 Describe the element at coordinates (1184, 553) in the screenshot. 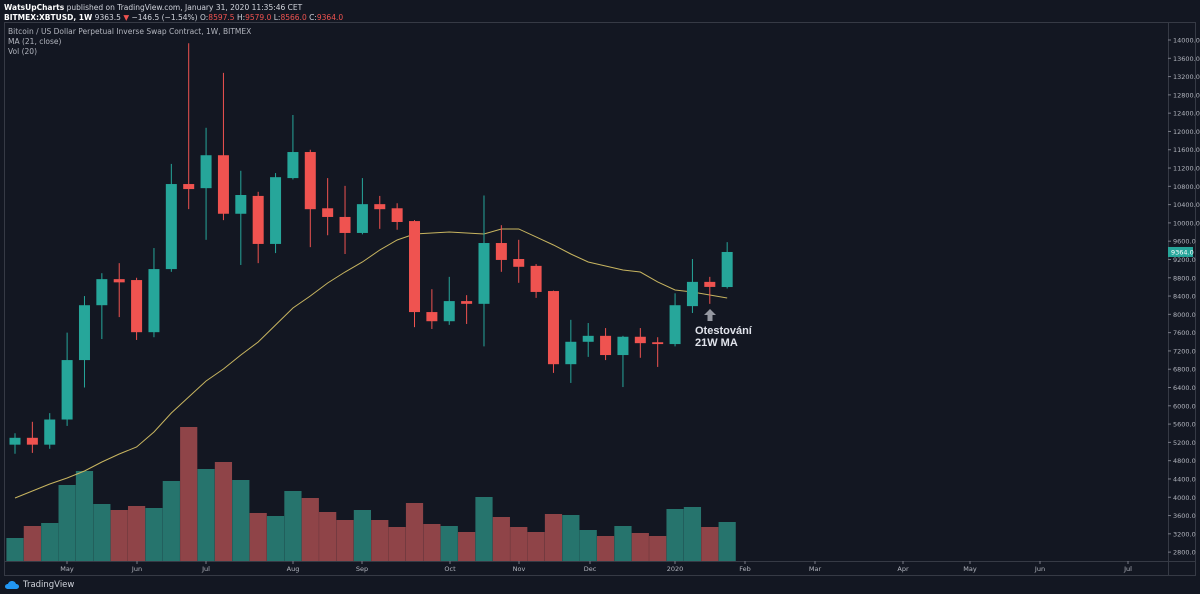

I see `y-tick-label: 2800.0` at that location.